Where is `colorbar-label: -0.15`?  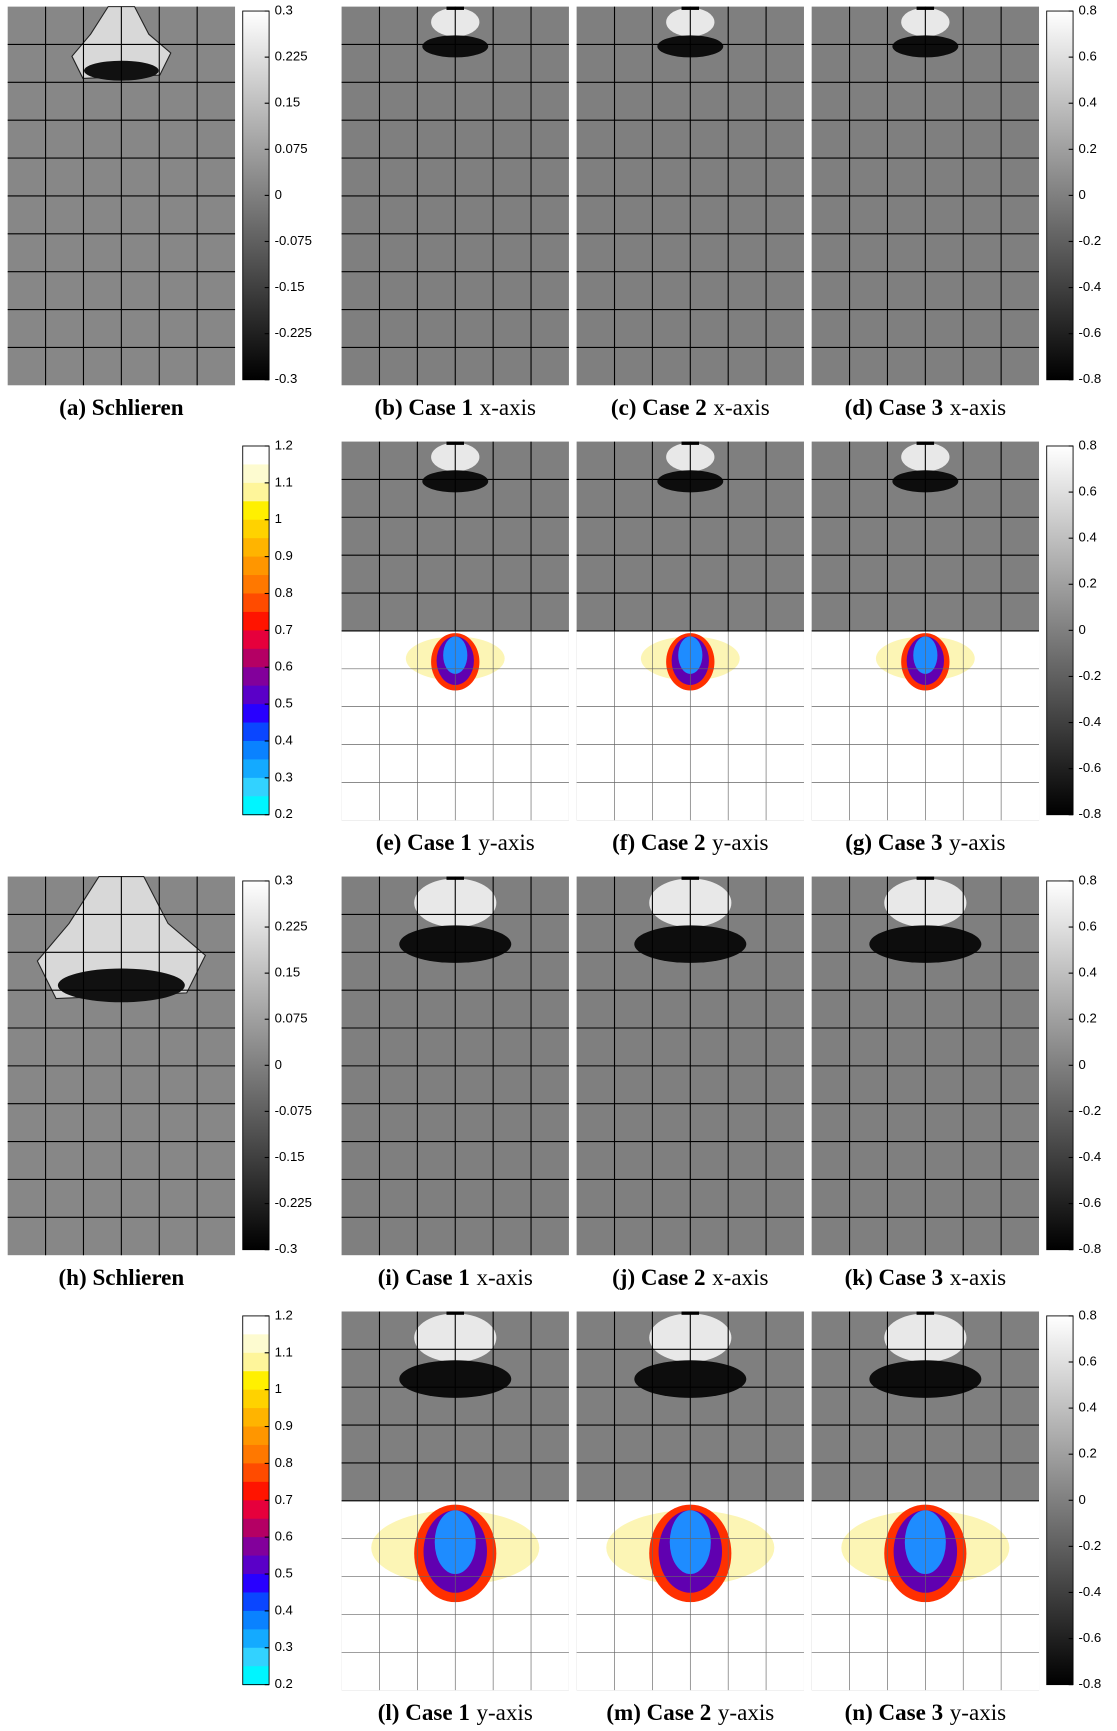 colorbar-label: -0.15 is located at coordinates (290, 1156).